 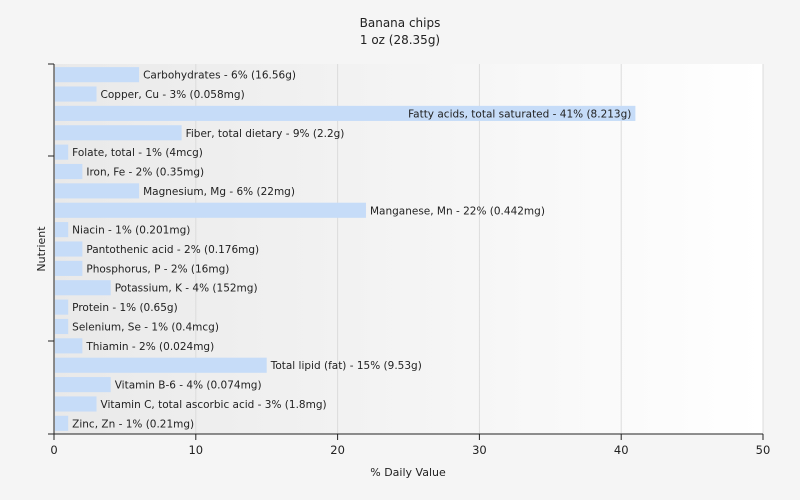 What do you see at coordinates (41, 249) in the screenshot?
I see `y-axis-title: Nutrient` at bounding box center [41, 249].